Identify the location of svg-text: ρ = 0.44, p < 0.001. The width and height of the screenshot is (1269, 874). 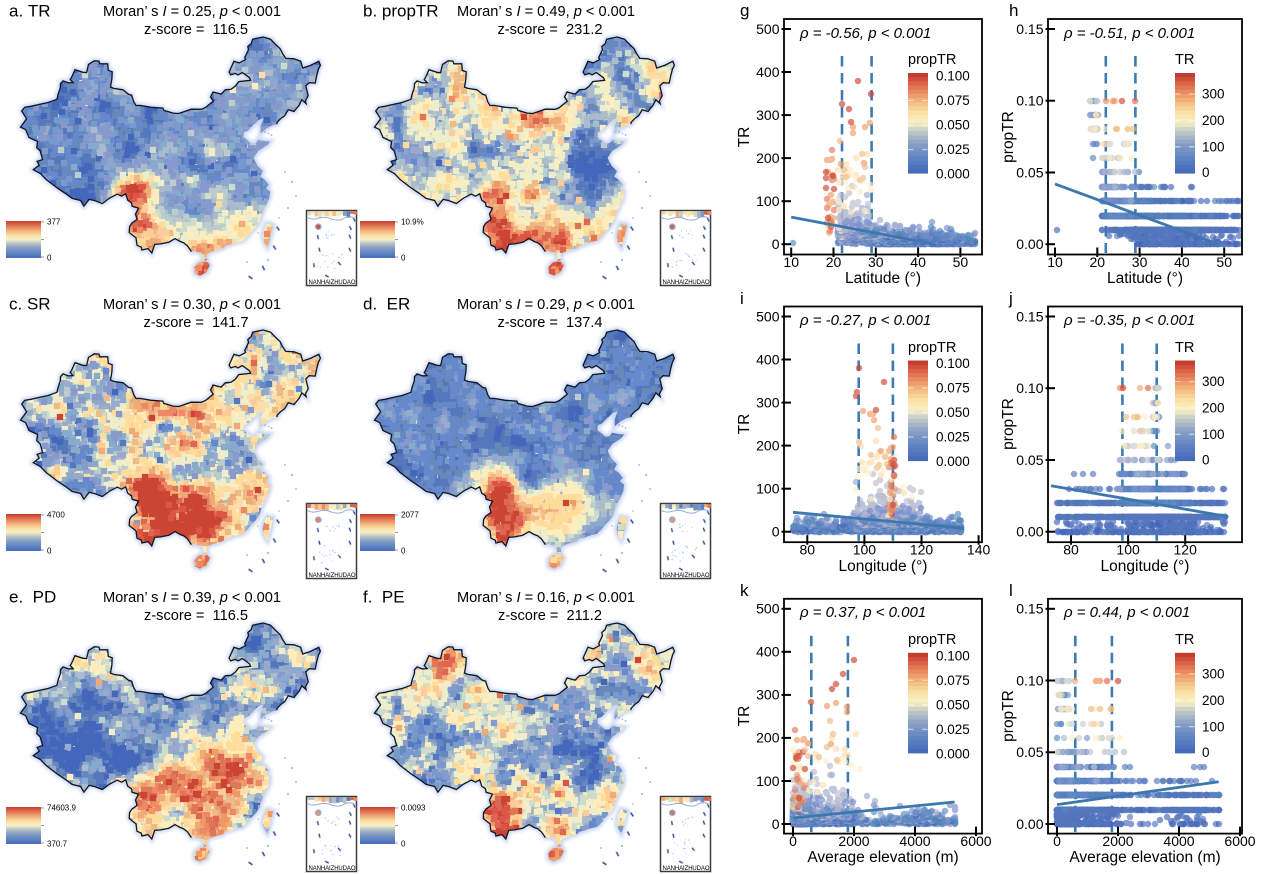
(1126, 612).